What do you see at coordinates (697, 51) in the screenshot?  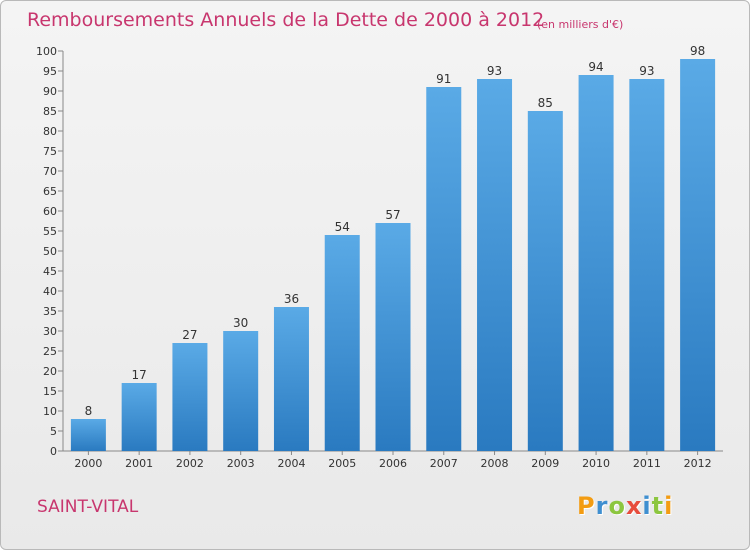 I see `bar-value-label: 98` at bounding box center [697, 51].